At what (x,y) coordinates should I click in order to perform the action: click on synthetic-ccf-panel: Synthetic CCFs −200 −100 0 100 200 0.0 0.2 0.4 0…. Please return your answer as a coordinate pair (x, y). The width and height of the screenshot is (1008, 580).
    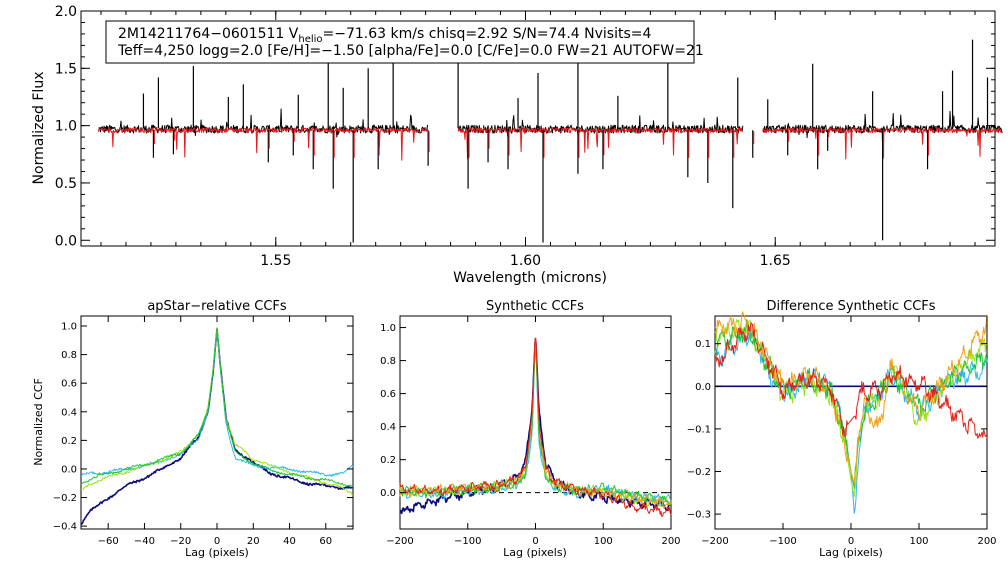
    Looking at the image, I should click on (530, 429).